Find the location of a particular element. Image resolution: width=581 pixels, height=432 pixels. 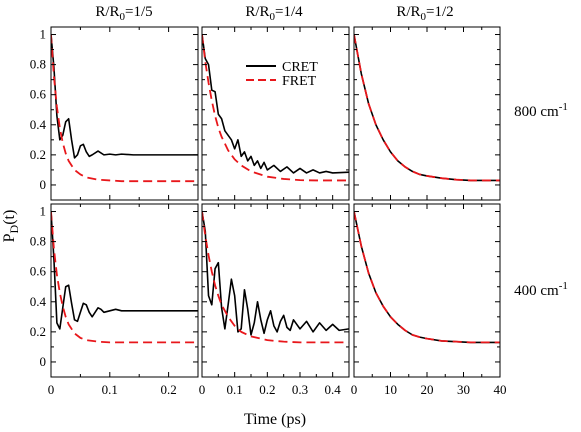

legend: CRET FRET is located at coordinates (282, 74).